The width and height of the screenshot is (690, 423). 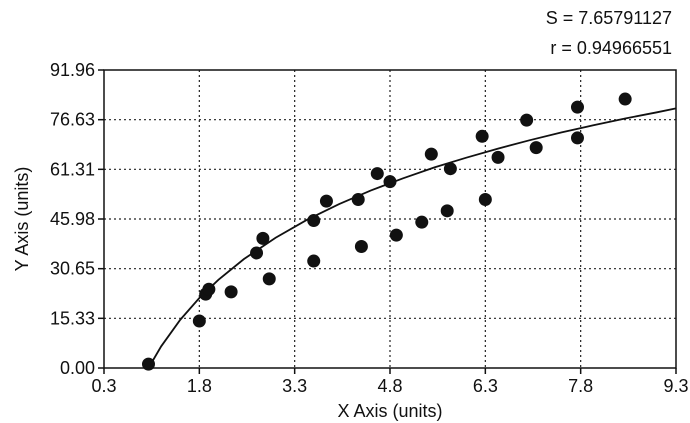 I want to click on y-tick-label: 30.65, so click(x=72, y=269).